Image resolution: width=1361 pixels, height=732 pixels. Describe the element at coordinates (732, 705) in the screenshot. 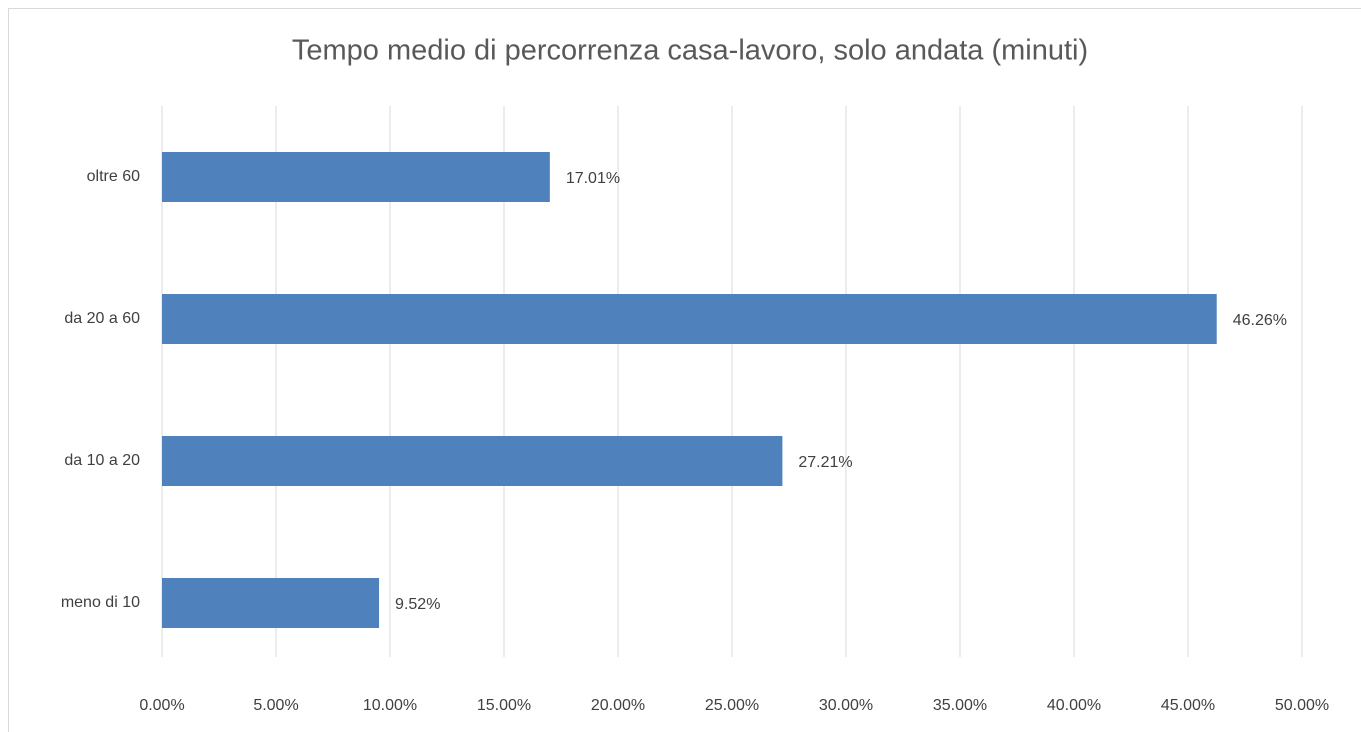

I see `x-tick-label: 25.00%` at that location.